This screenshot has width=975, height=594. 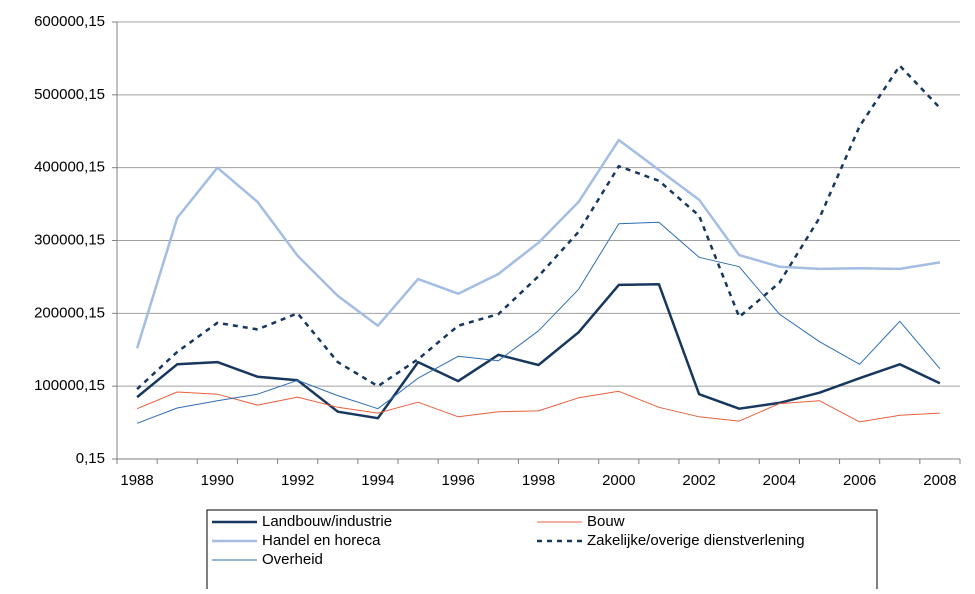 I want to click on y-tick-label: 400000,15, so click(x=69, y=167).